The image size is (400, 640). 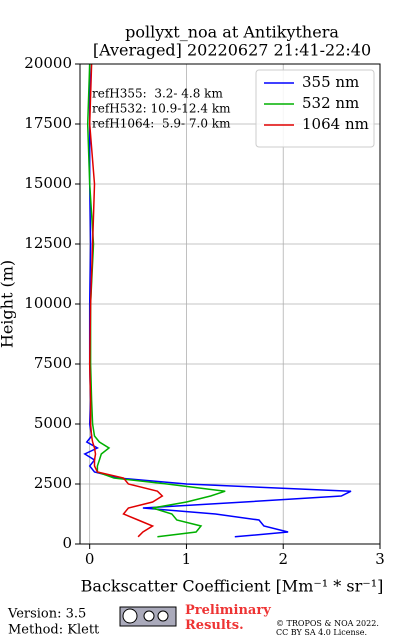 What do you see at coordinates (46, 614) in the screenshot?
I see `version: Version: 3.5` at bounding box center [46, 614].